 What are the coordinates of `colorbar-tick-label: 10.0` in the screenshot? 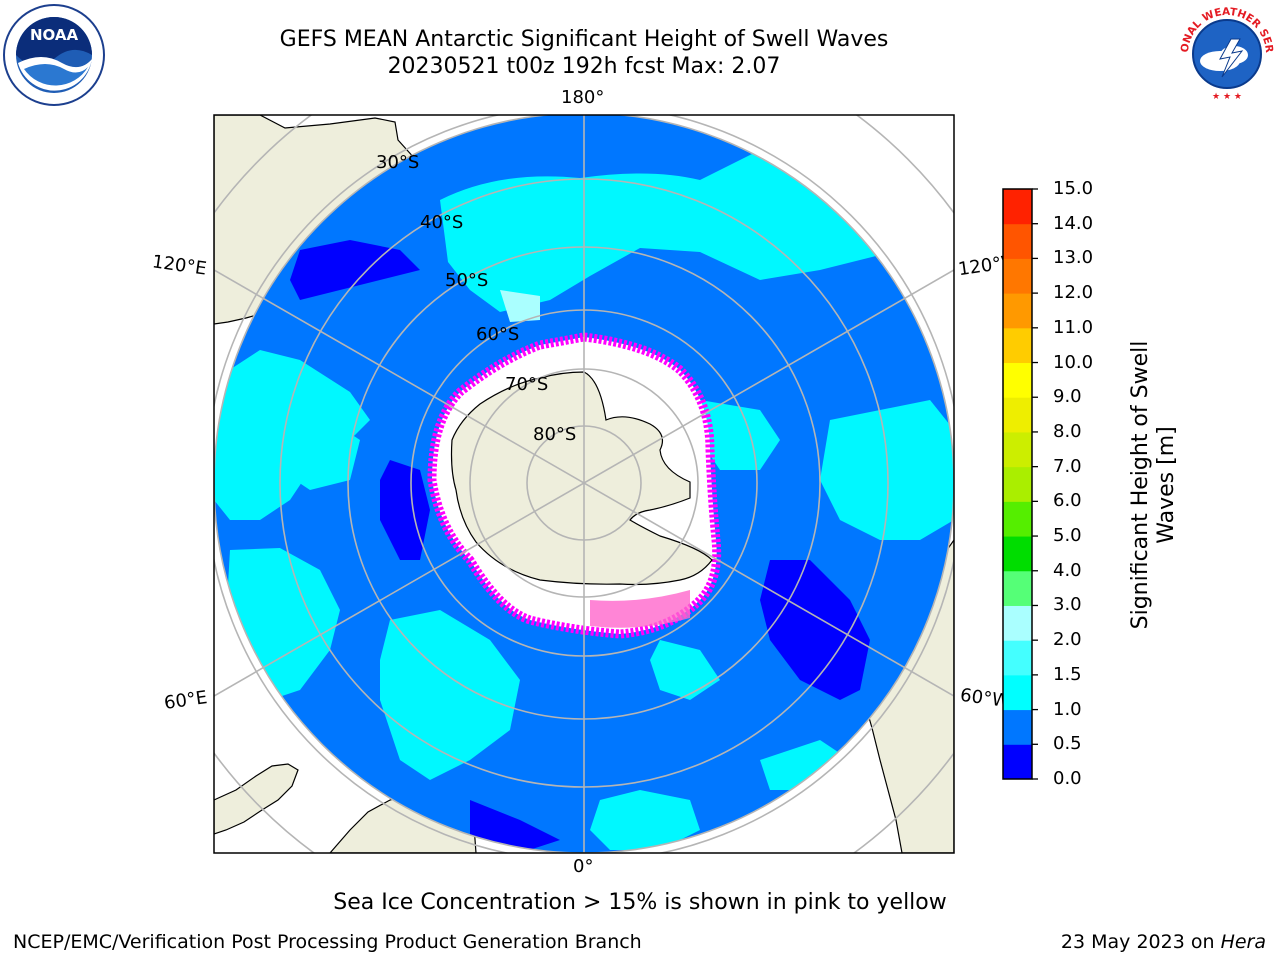 It's located at (1073, 362).